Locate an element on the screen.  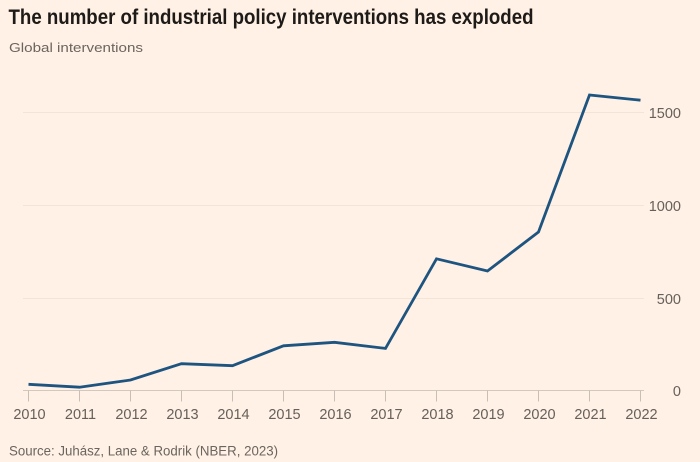
svg-text: 1500 is located at coordinates (665, 114).